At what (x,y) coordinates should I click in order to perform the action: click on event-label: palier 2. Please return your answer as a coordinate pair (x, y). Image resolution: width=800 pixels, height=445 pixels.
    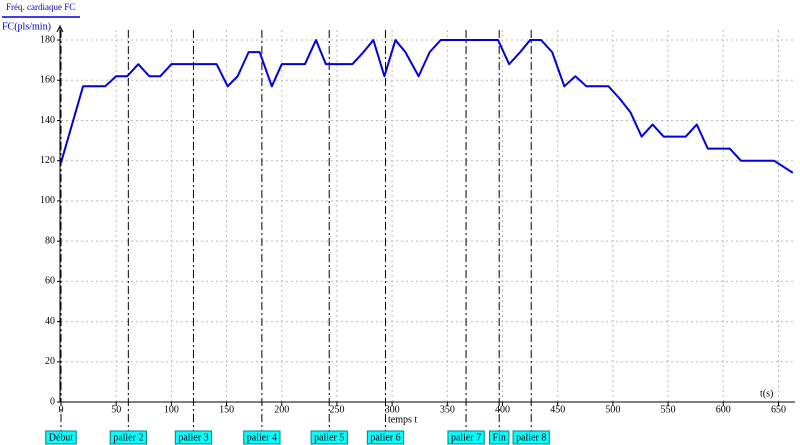
    Looking at the image, I should click on (128, 437).